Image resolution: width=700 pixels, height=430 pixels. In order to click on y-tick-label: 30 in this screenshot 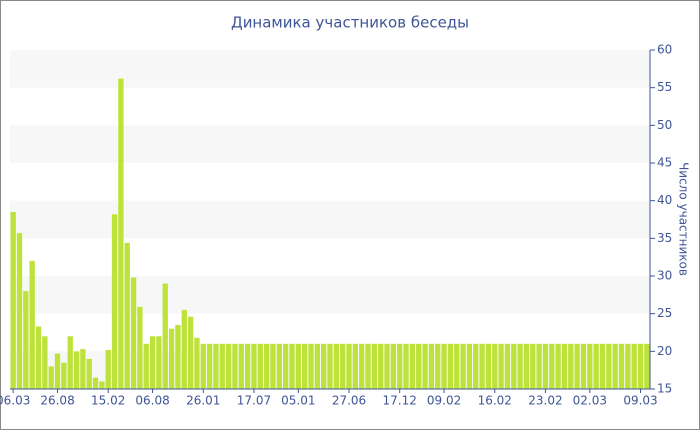, I will do `click(664, 276)`.